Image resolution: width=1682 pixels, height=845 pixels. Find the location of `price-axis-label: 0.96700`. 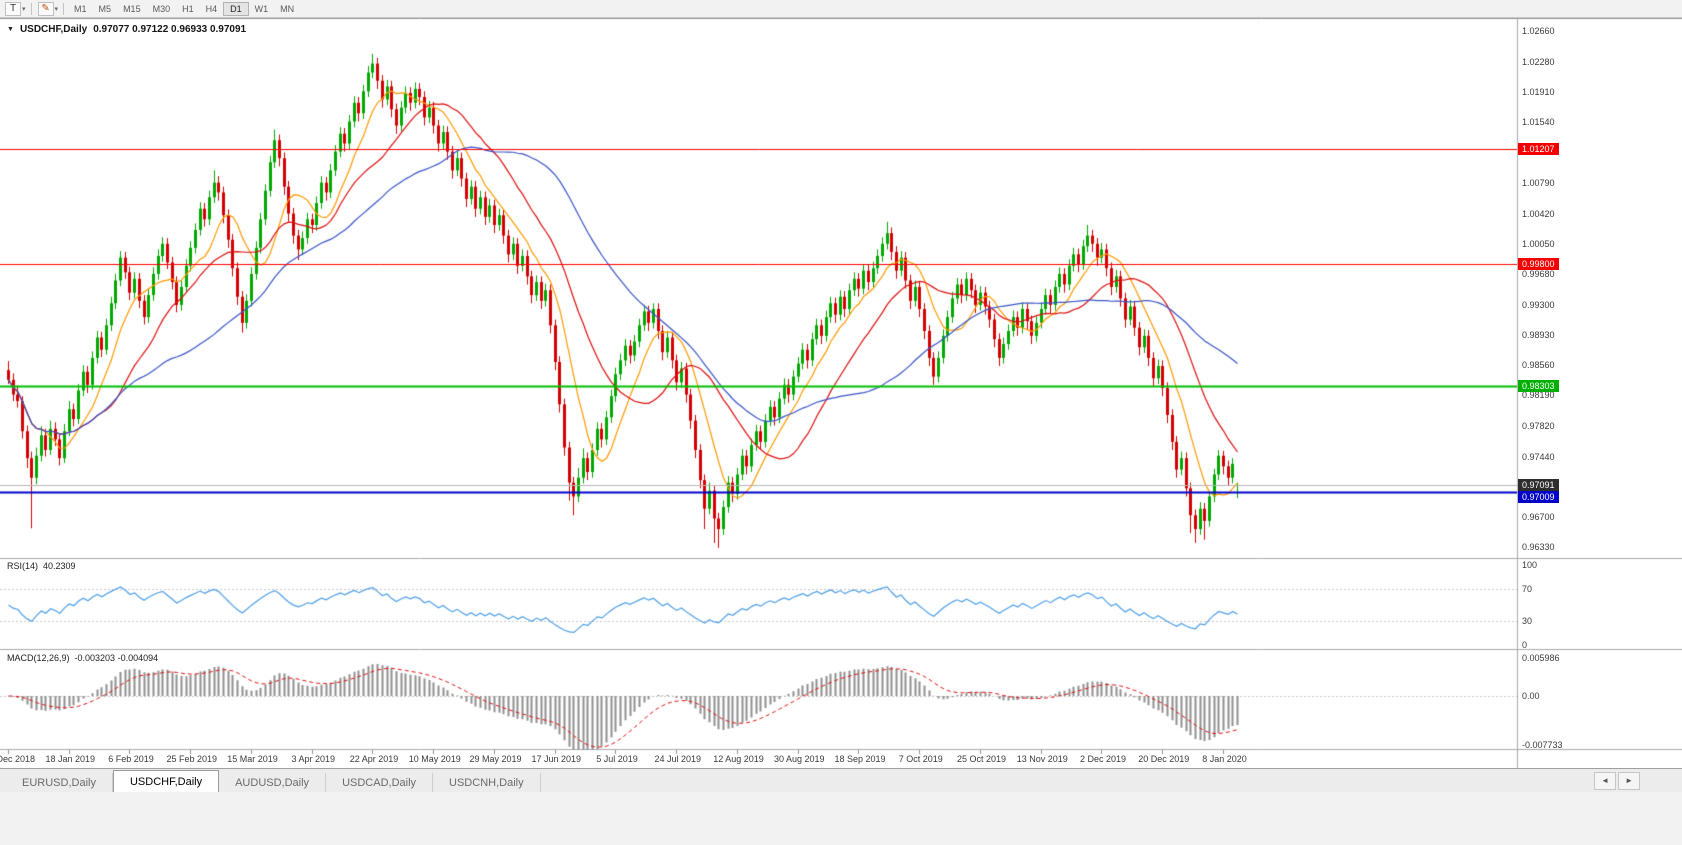

price-axis-label: 0.96700 is located at coordinates (1538, 516).